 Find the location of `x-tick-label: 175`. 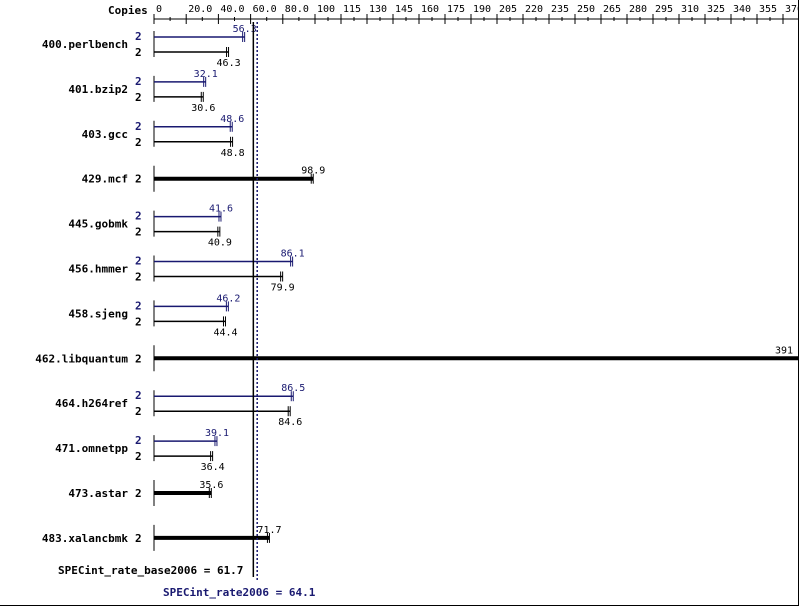

x-tick-label: 175 is located at coordinates (456, 9).